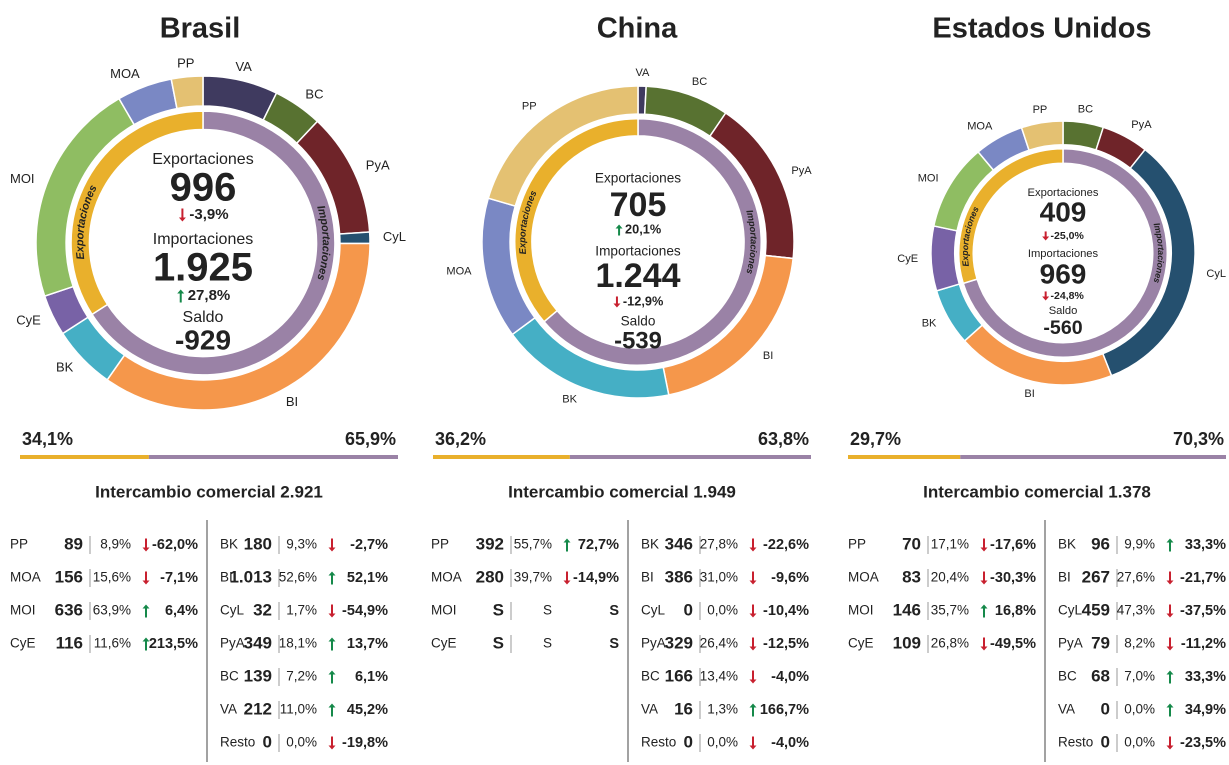  Describe the element at coordinates (637, 29) in the screenshot. I see `chart-title: China` at that location.